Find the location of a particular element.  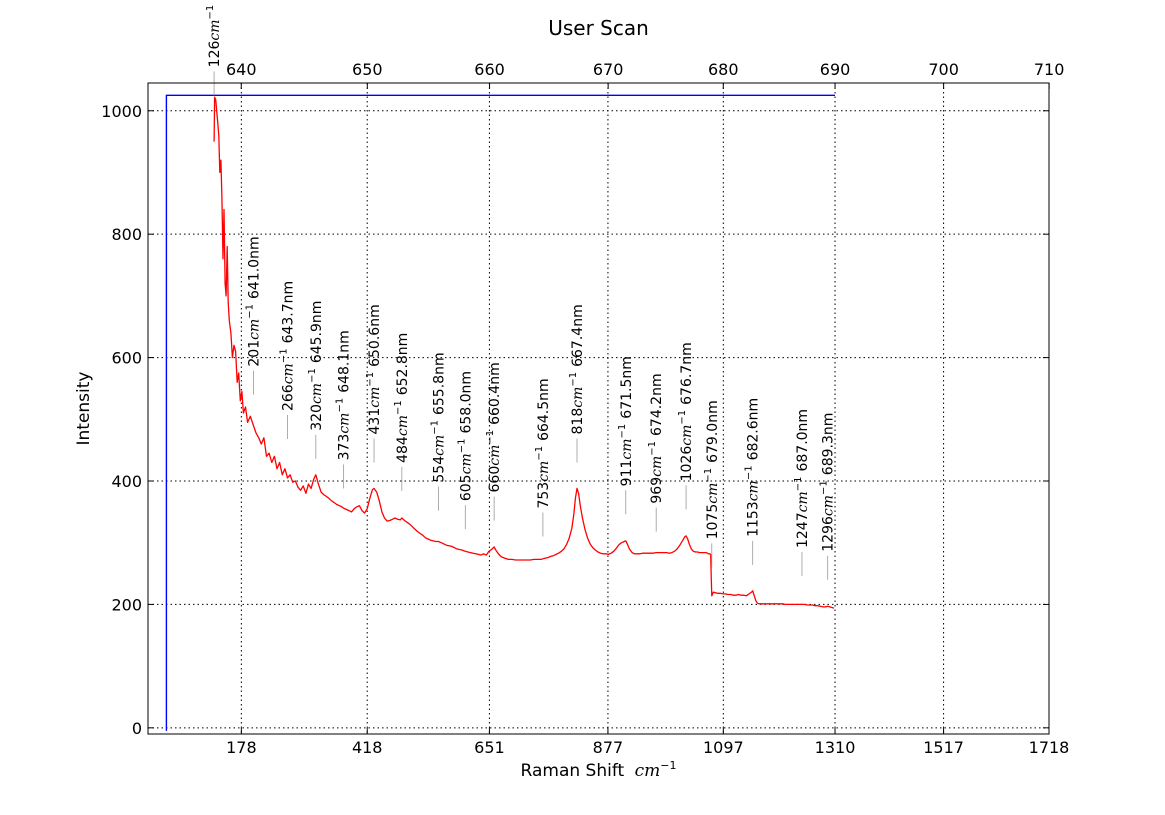

y-tick-label: 0 is located at coordinates (137, 728).